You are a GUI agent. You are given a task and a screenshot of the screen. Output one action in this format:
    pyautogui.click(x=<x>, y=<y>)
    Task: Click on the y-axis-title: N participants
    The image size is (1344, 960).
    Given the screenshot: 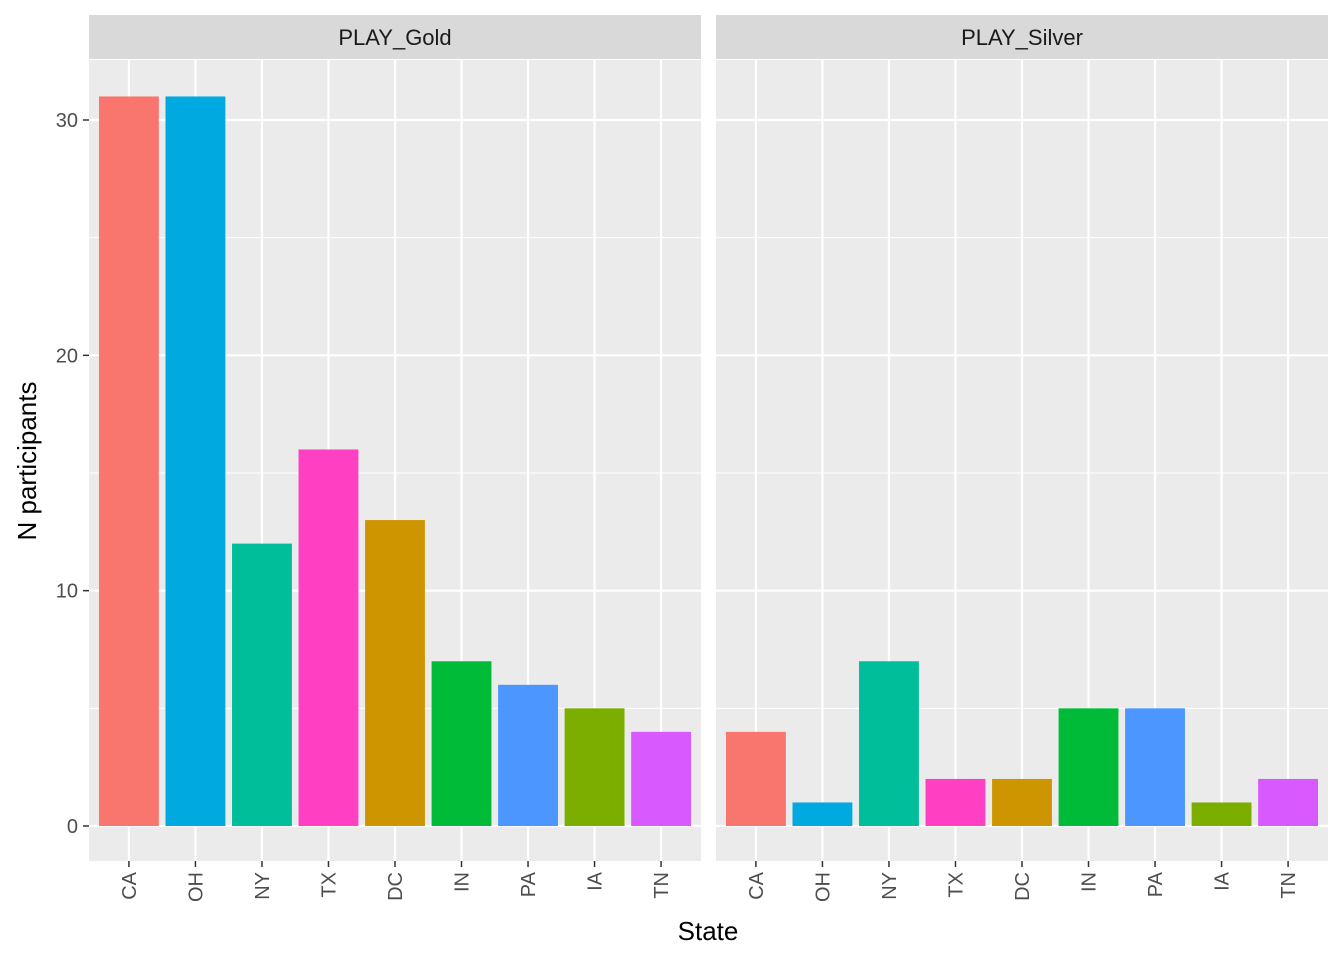 What is the action you would take?
    pyautogui.click(x=27, y=461)
    